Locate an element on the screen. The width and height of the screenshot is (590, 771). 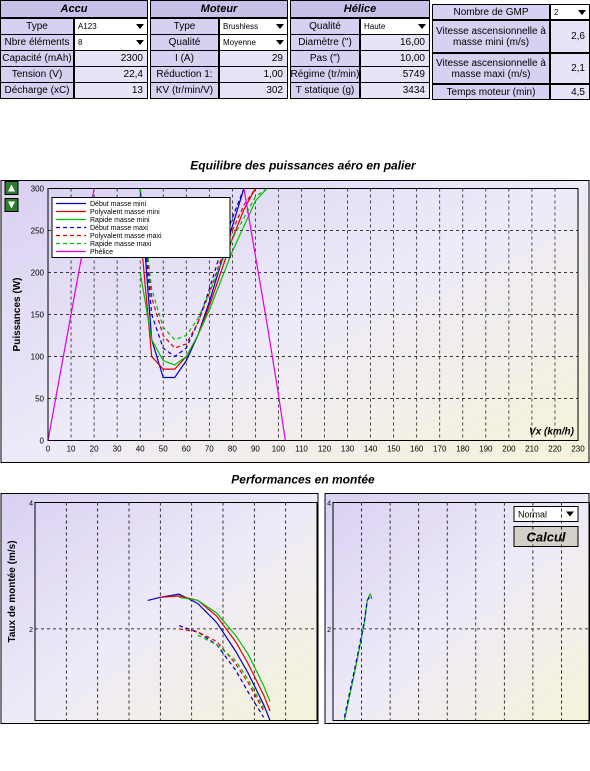
x-tick-label: 20 is located at coordinates (94, 449).